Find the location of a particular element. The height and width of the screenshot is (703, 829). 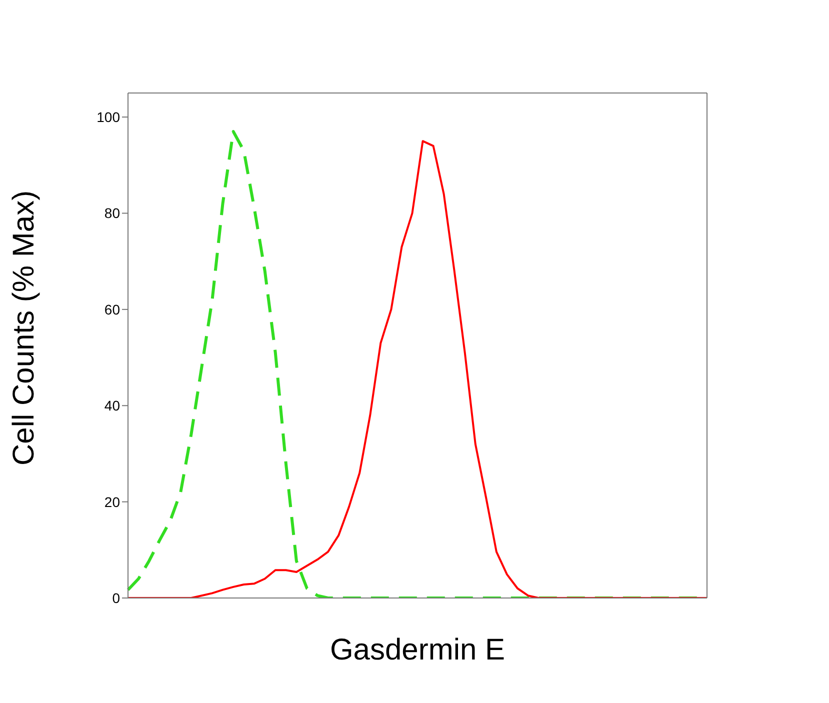

y-tick-label: 80 is located at coordinates (112, 213).